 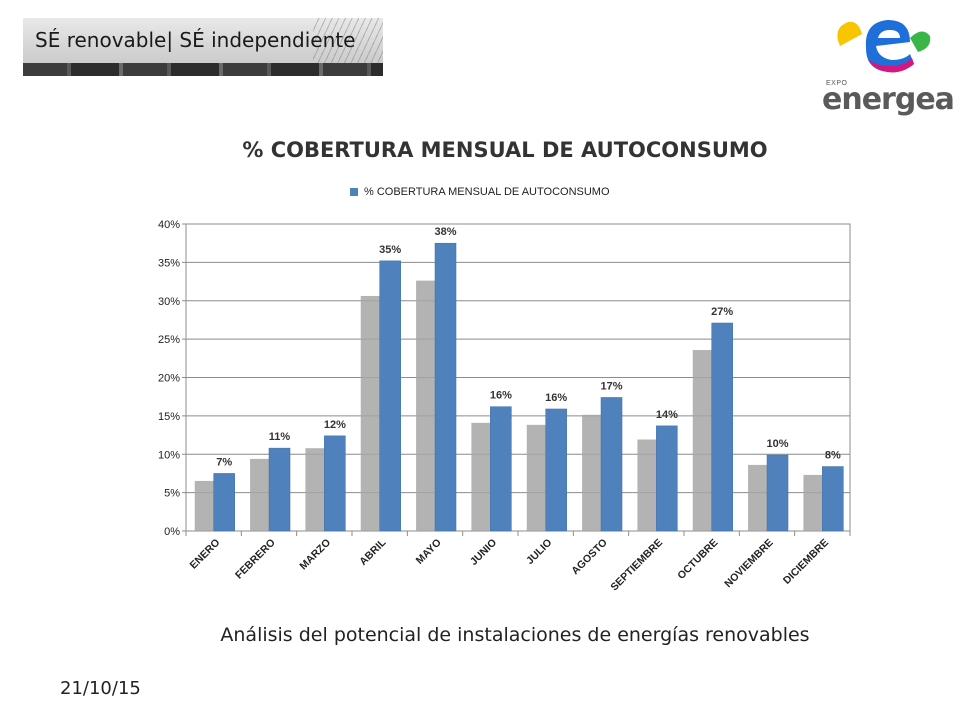 I want to click on x-tick-label: FEBRERO, so click(x=255, y=559).